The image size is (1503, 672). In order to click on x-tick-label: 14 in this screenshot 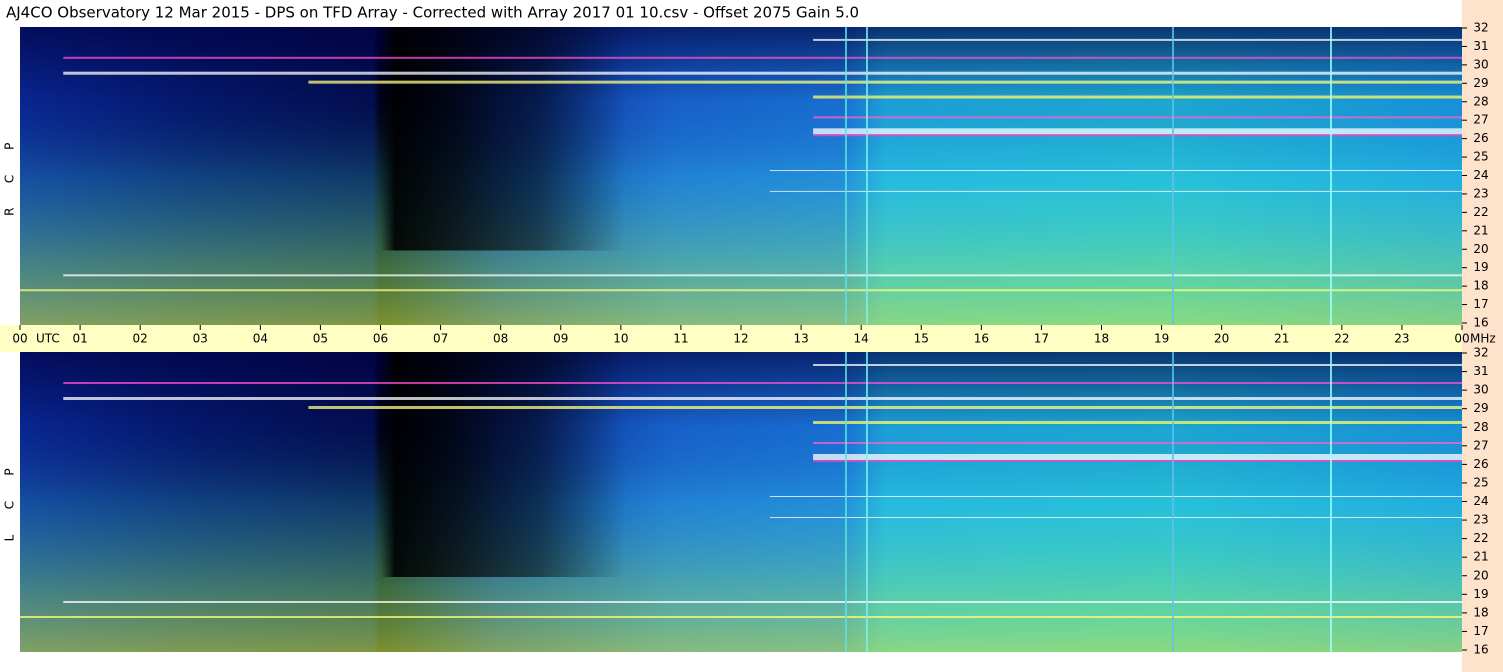, I will do `click(861, 339)`.